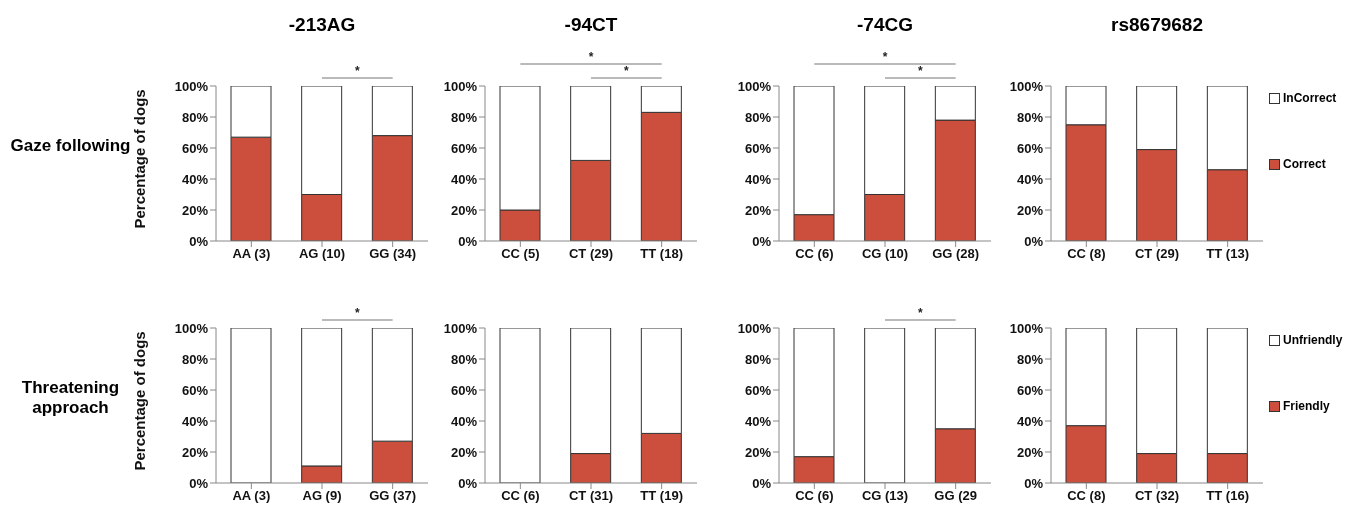 The image size is (1352, 529). What do you see at coordinates (591, 25) in the screenshot?
I see `chart-title: -94CT` at bounding box center [591, 25].